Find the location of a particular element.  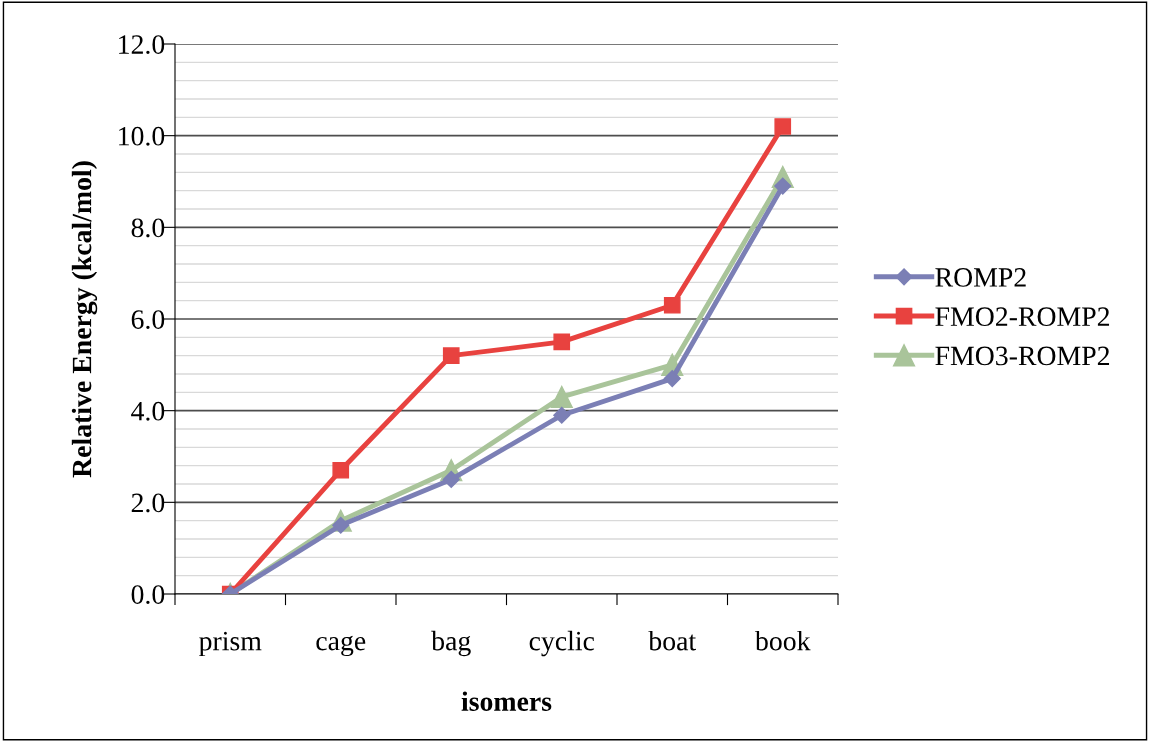

x-tick-label: book is located at coordinates (782, 640).